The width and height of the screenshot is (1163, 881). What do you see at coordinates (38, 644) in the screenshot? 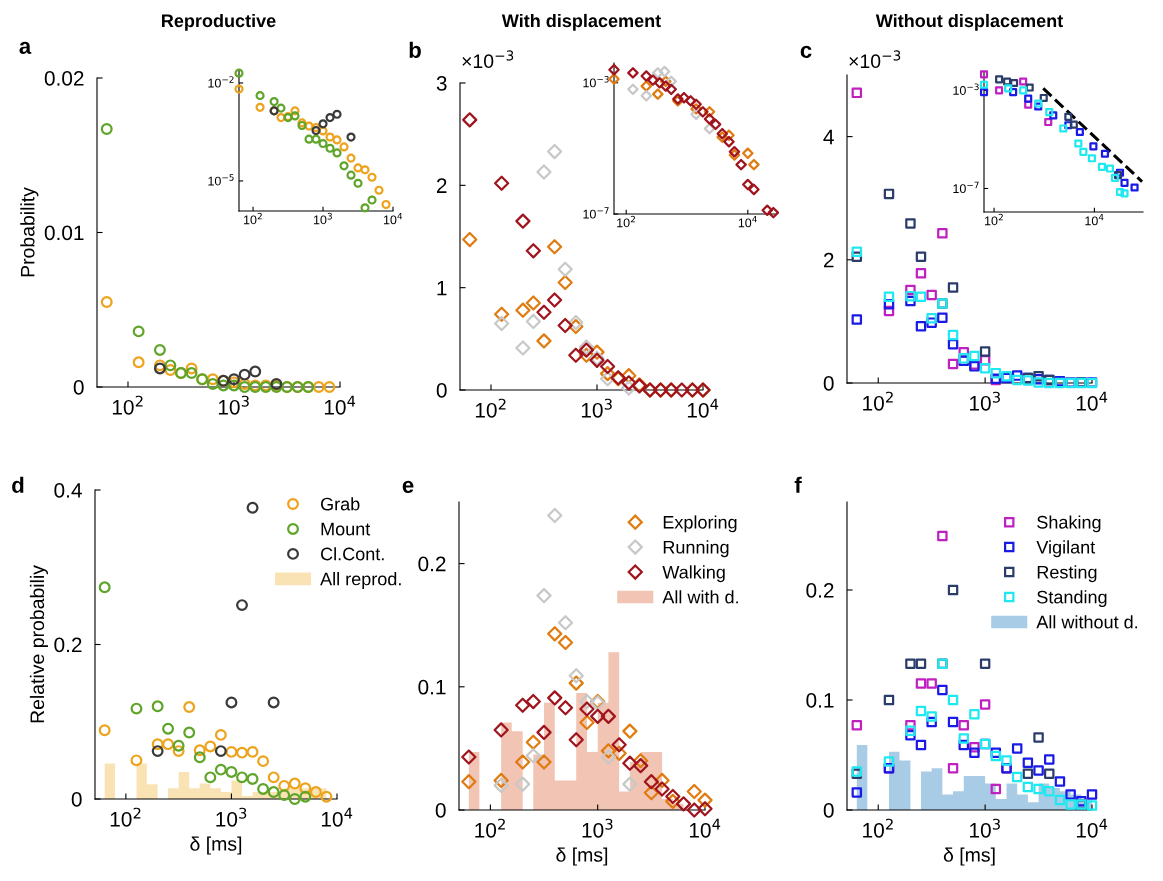
I see `y-axis-title: Relative probabiliy` at bounding box center [38, 644].